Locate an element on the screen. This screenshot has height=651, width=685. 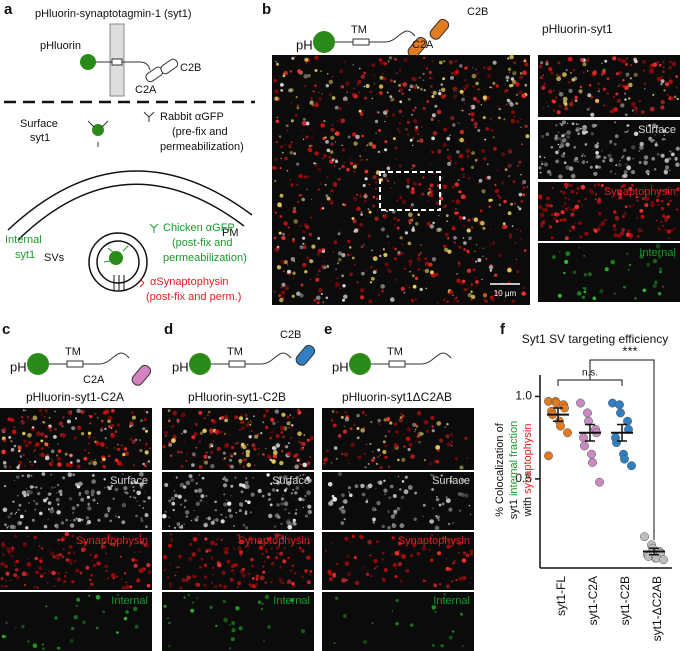
antibody-icon is located at coordinates (142, 283).